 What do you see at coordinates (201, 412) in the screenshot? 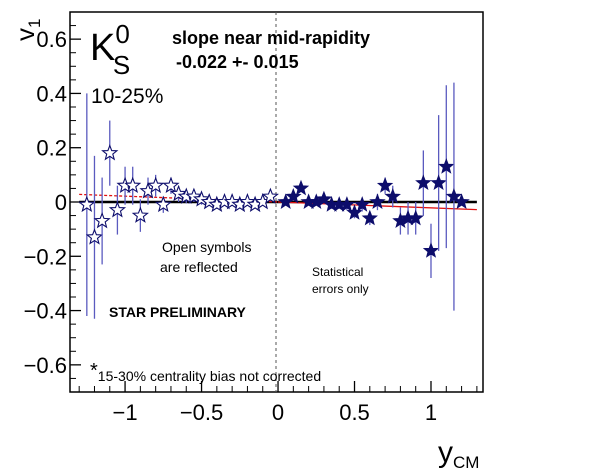
I see `x-tick-label: −0.5` at bounding box center [201, 412].